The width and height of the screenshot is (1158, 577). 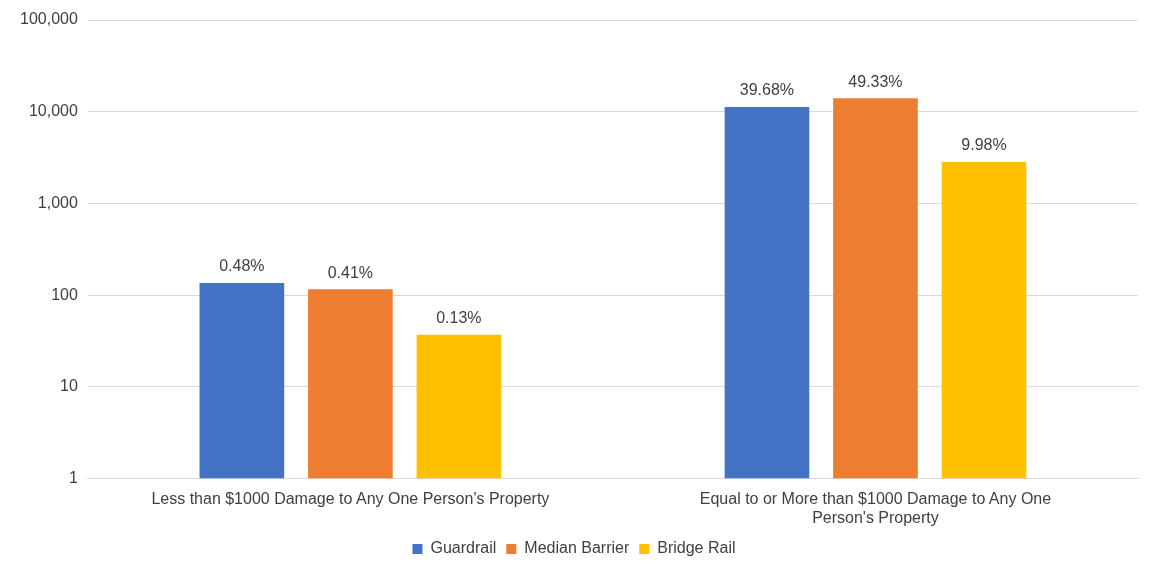 What do you see at coordinates (242, 266) in the screenshot?
I see `annotation: 0.48%` at bounding box center [242, 266].